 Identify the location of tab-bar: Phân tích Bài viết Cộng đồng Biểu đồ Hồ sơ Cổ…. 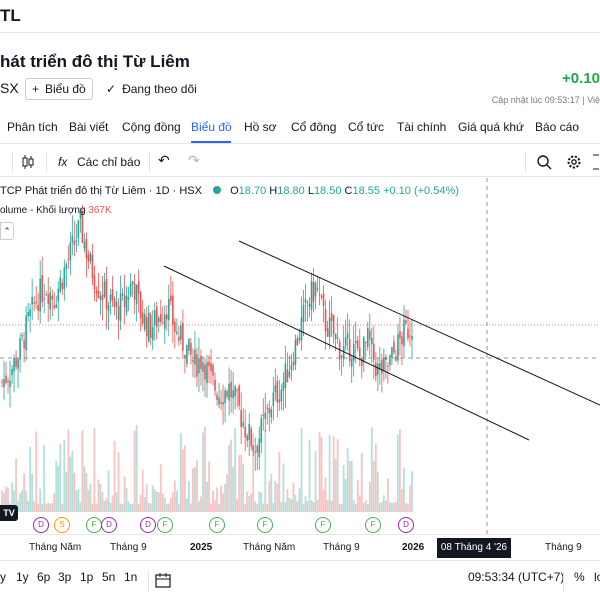
(300, 128).